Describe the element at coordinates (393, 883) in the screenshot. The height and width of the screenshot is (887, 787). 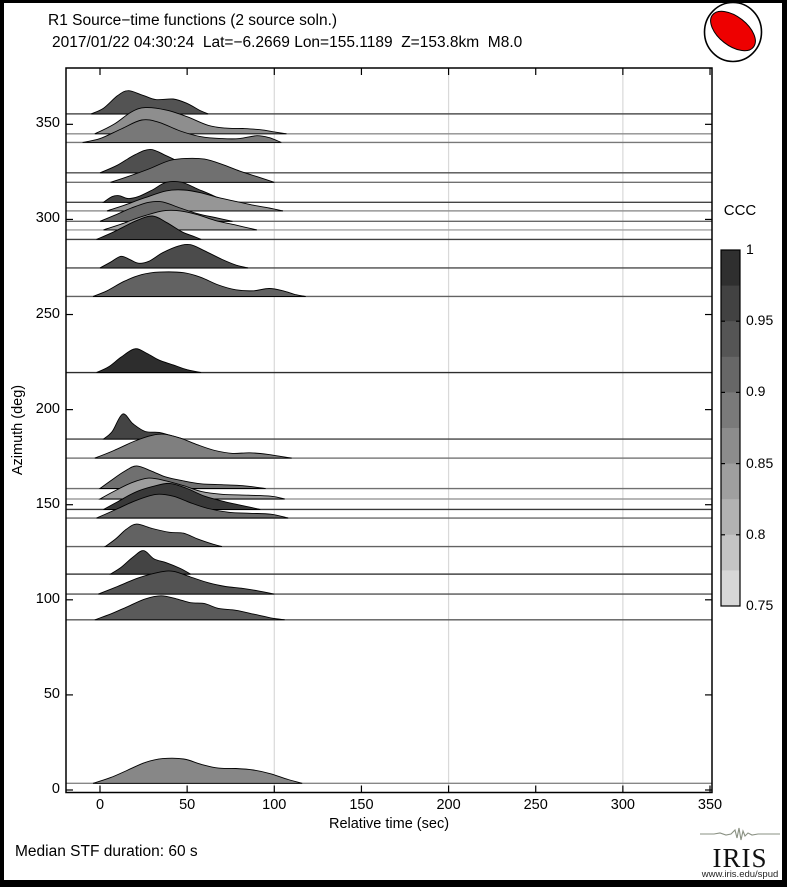
I see `border-bottom` at that location.